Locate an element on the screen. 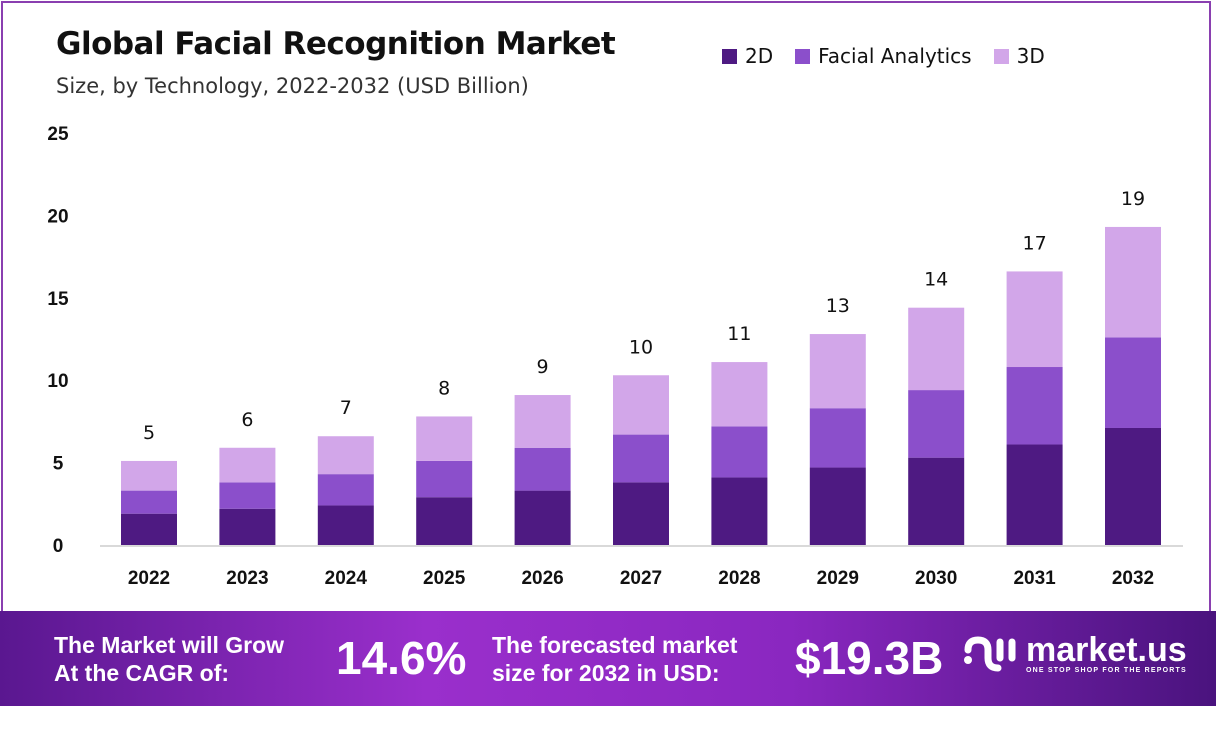  x-tick-label-2025: 2025 is located at coordinates (444, 578).